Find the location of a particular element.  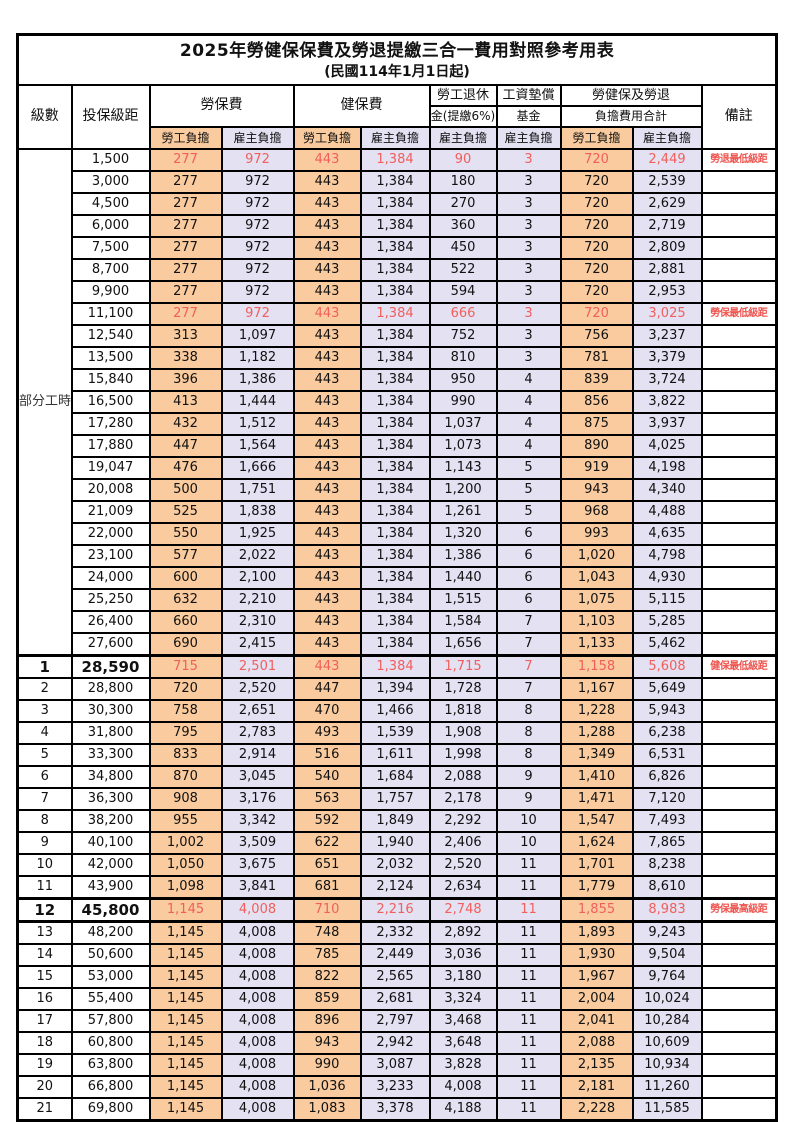

cell-pension-employer: 666 is located at coordinates (463, 313).